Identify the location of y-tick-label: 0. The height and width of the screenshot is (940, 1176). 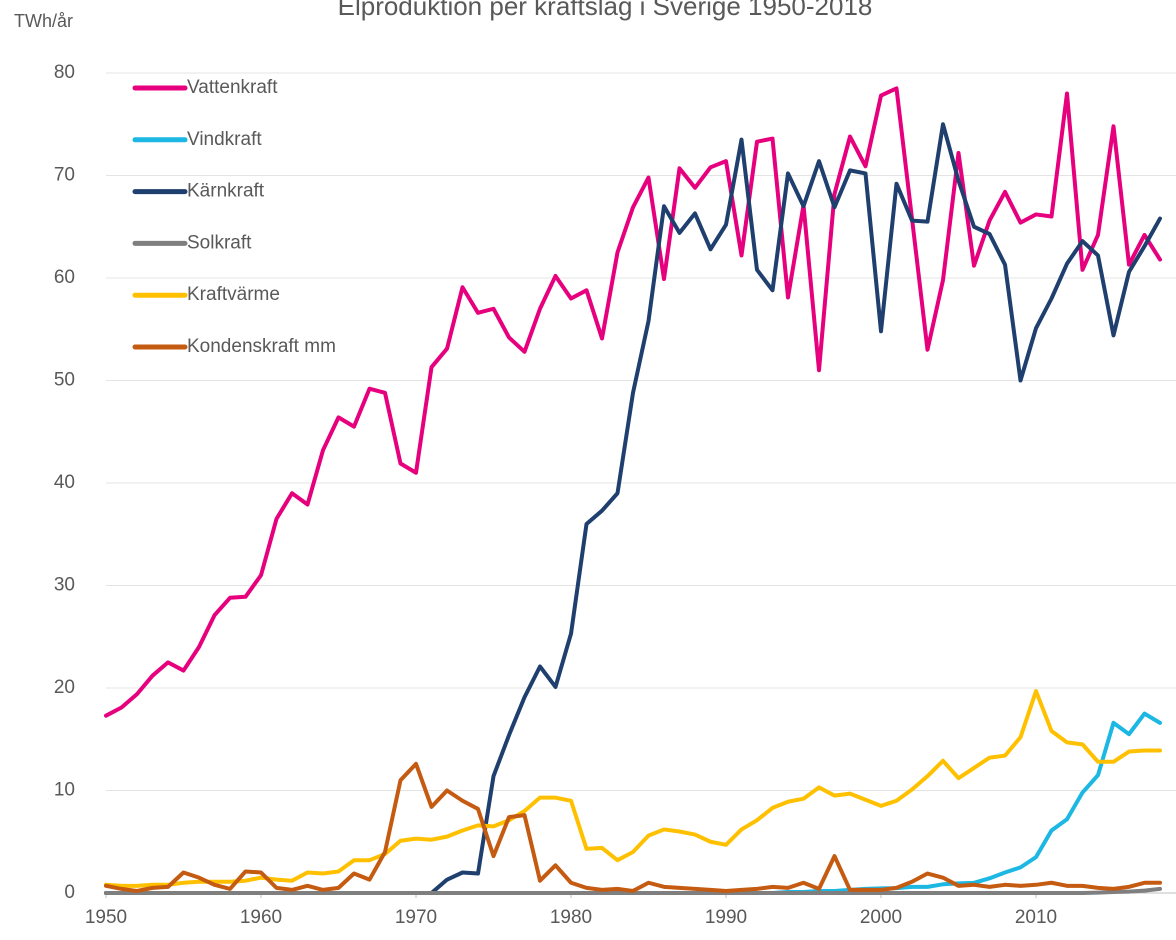
(69, 892).